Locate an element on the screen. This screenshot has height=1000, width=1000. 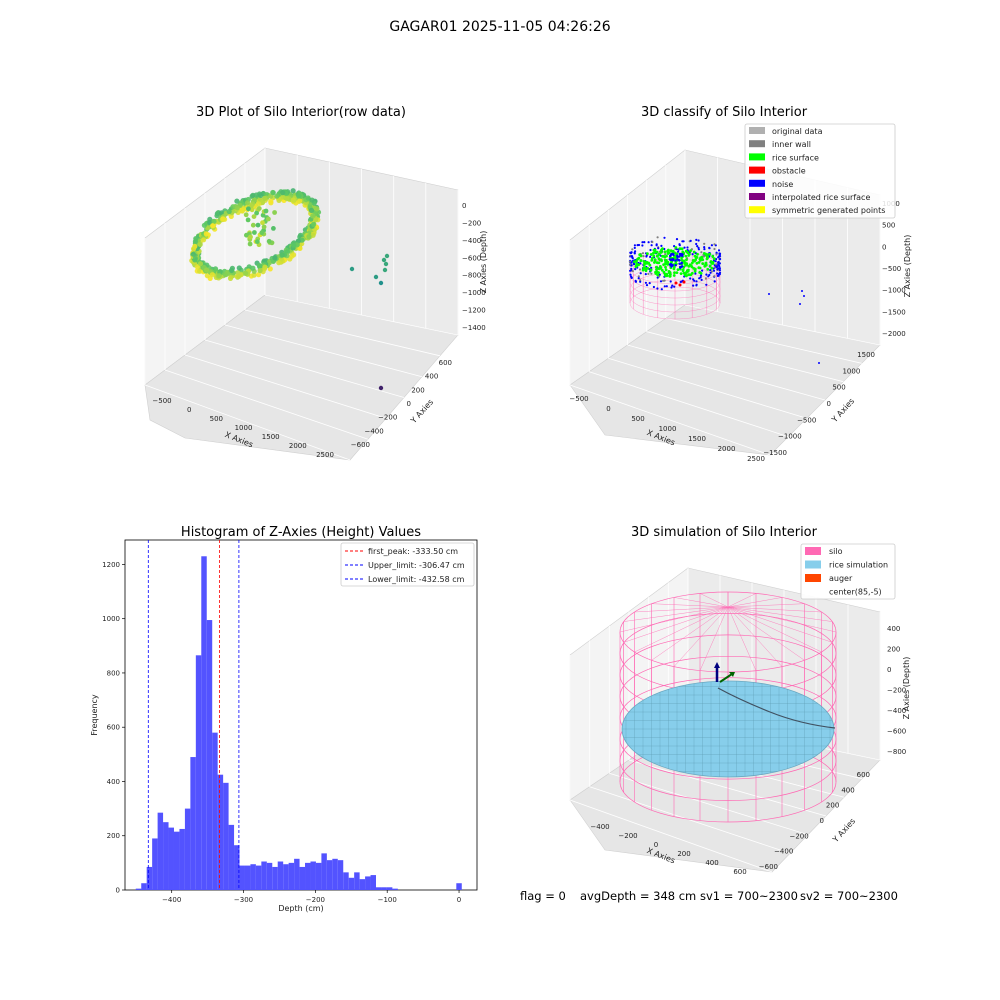
panel-raw-data-grid is located at coordinates (301, 304).